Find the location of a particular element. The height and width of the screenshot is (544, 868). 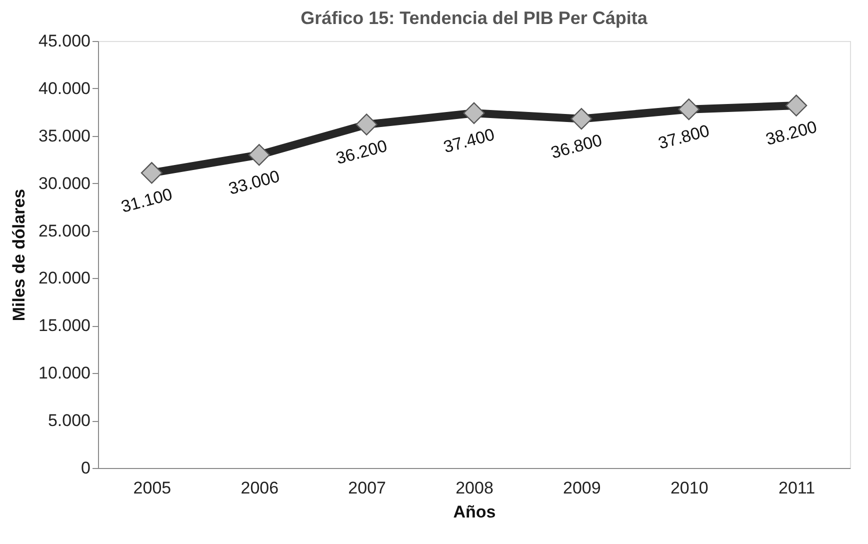

data-label: 36.800 is located at coordinates (576, 146).